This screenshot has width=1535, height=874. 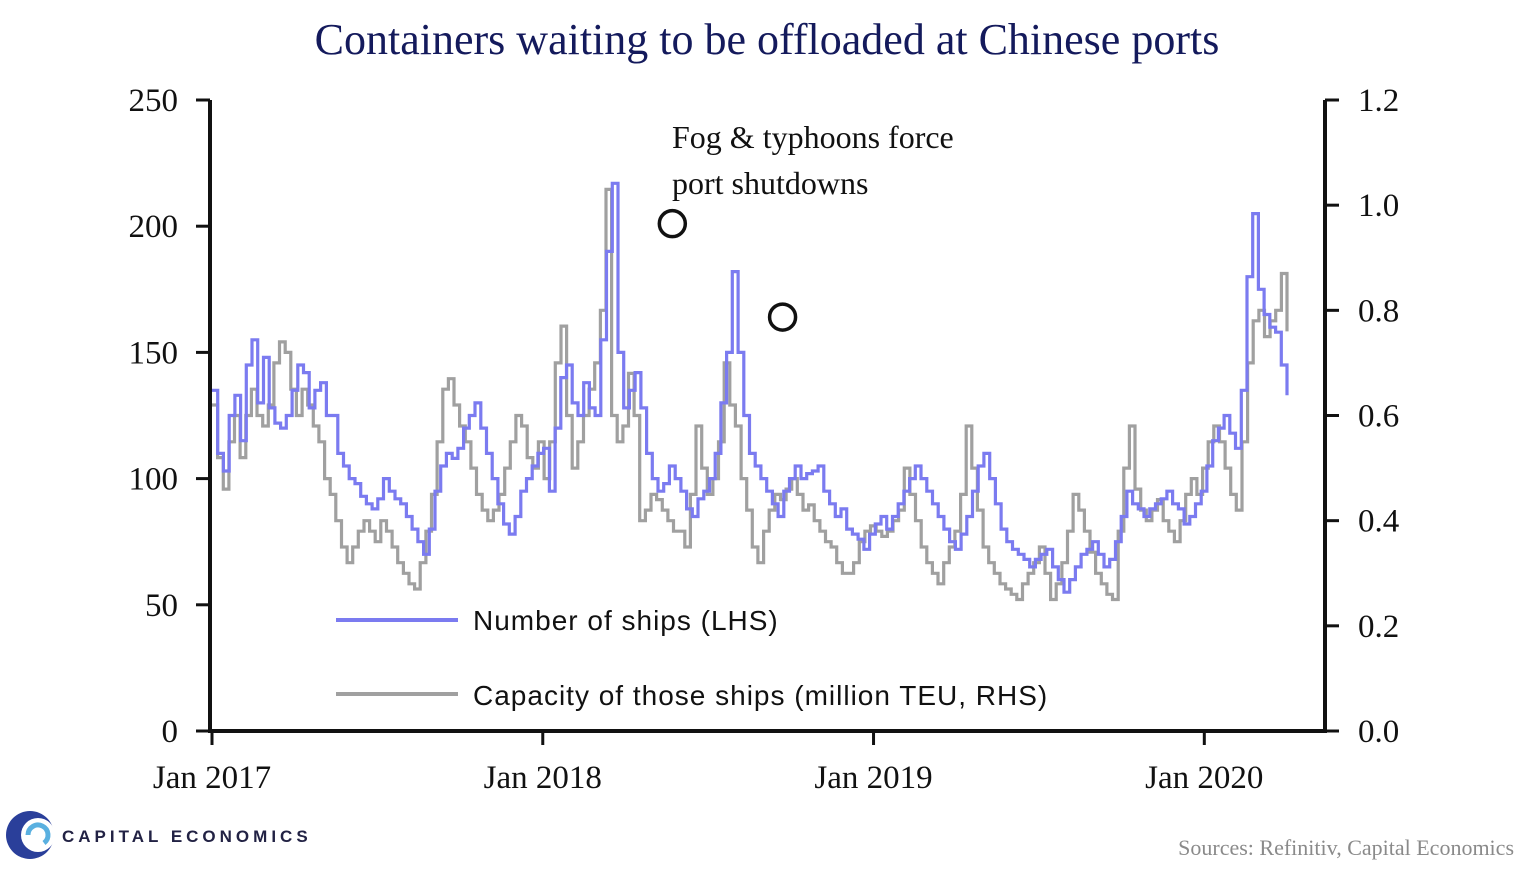 I want to click on right-tick-label: 1.0, so click(x=1378, y=206).